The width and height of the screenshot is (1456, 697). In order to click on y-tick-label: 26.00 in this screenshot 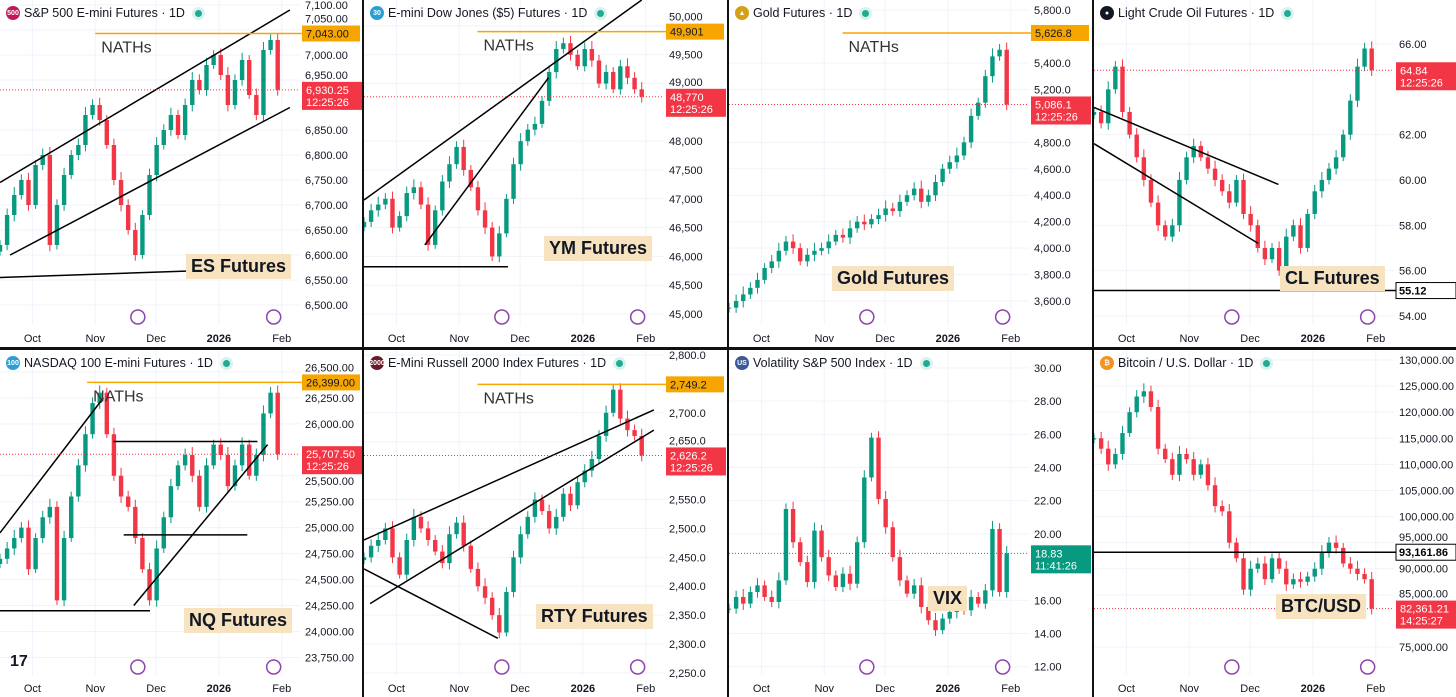, I will do `click(1048, 435)`.